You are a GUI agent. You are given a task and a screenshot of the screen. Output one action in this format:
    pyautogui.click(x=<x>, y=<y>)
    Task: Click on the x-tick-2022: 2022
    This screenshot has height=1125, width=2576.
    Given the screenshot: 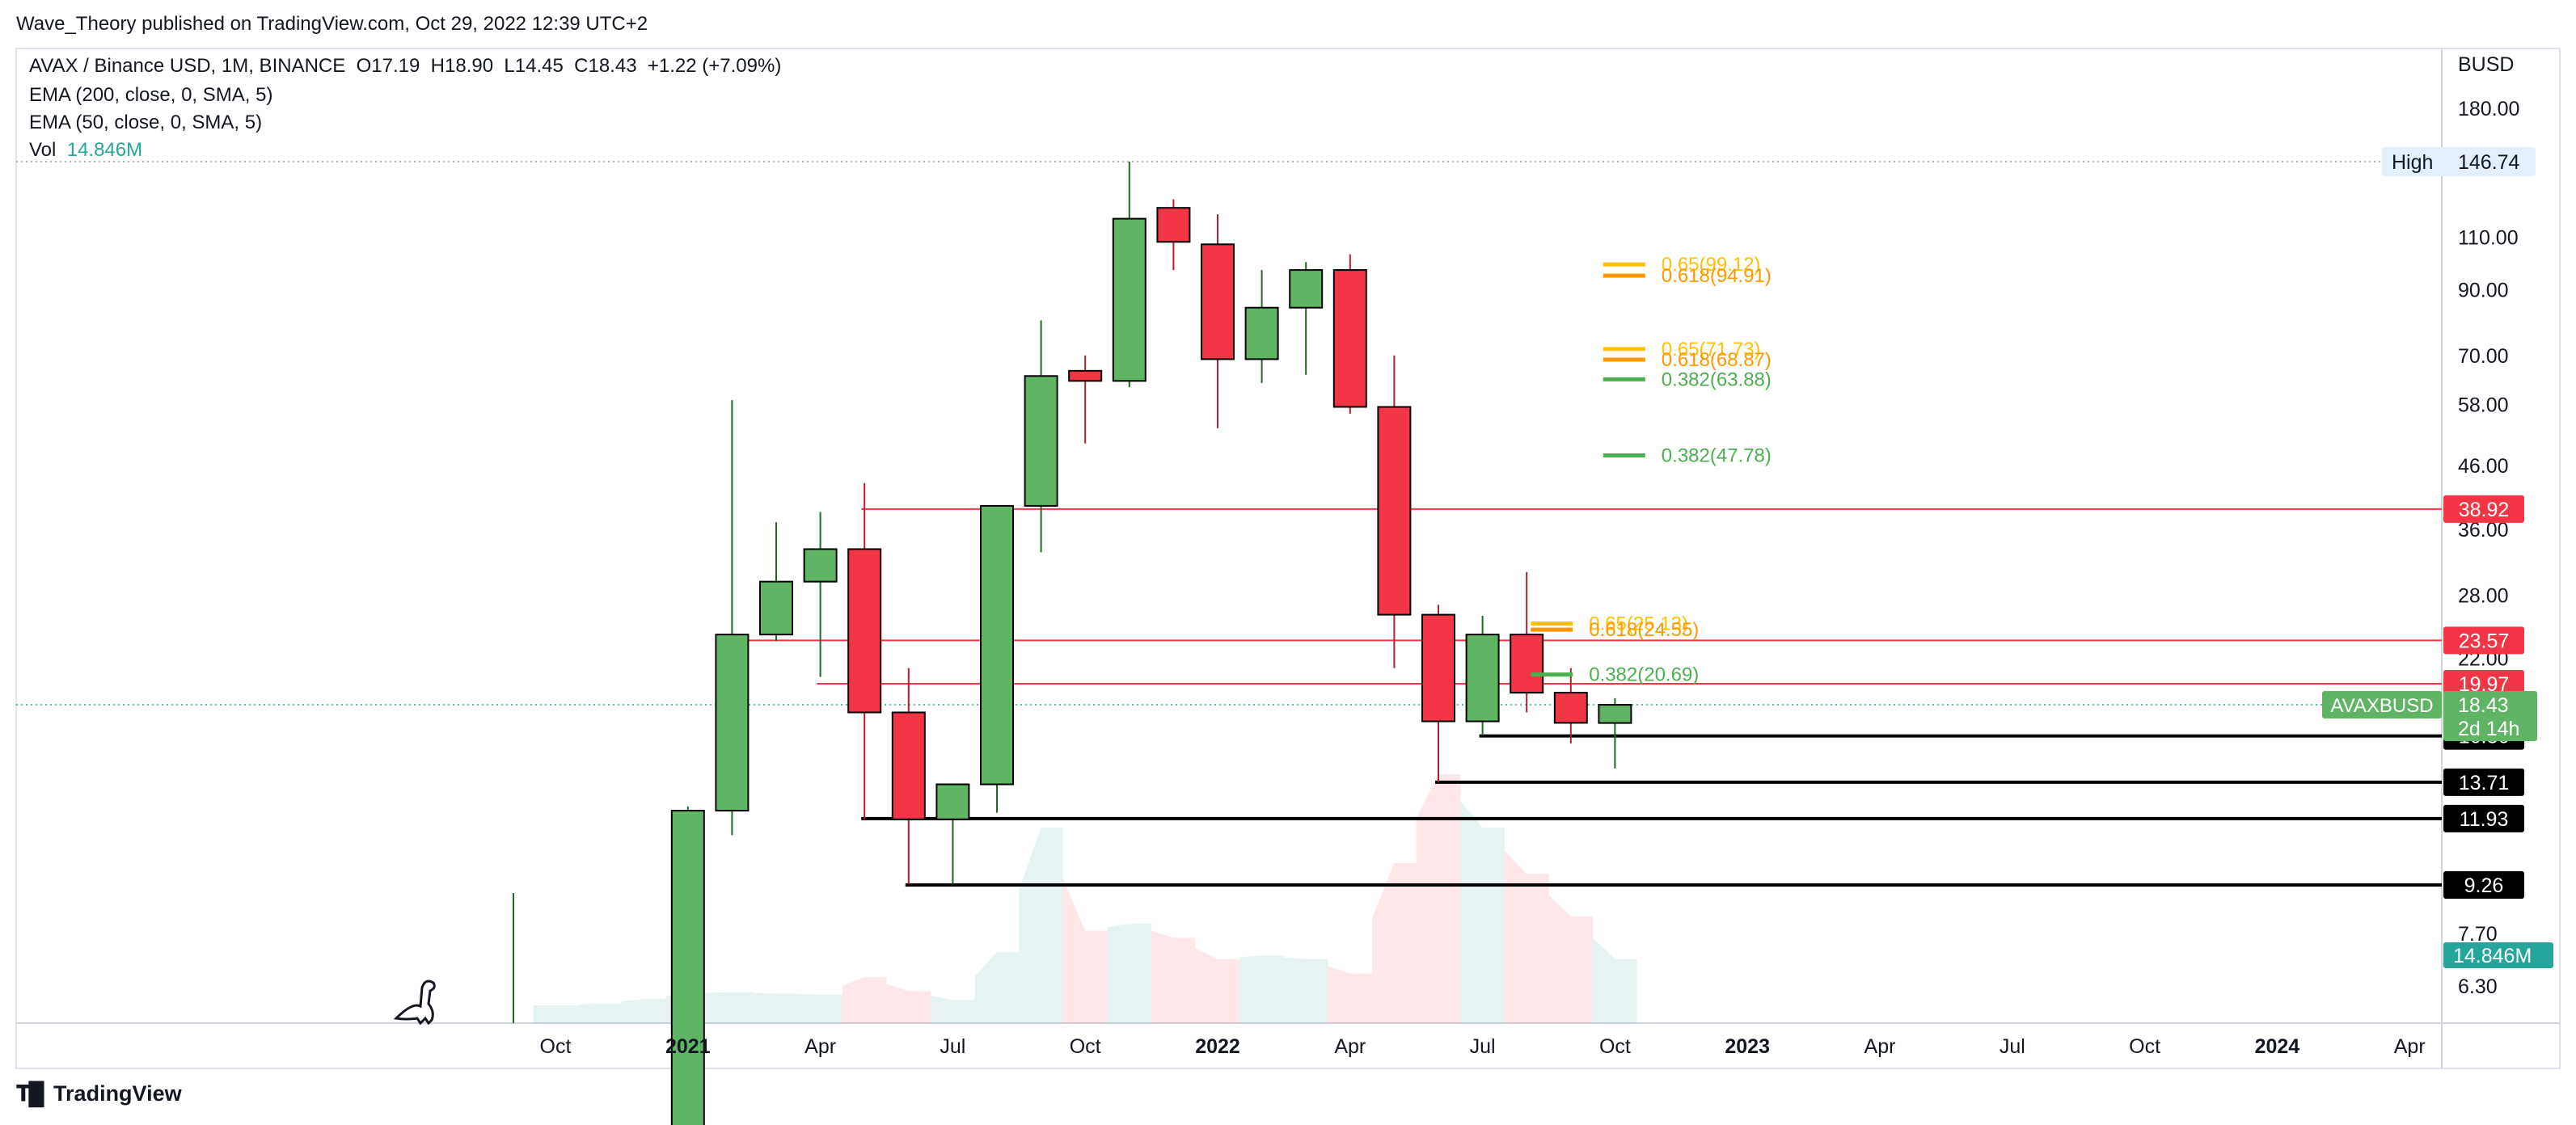 What is the action you would take?
    pyautogui.click(x=1217, y=1046)
    